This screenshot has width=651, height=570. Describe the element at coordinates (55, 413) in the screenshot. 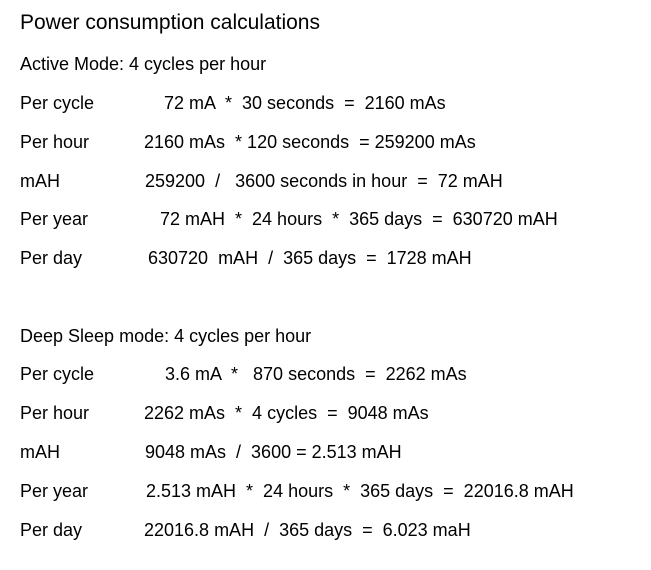

I see `sleep-per-hour-label: Per hour` at that location.